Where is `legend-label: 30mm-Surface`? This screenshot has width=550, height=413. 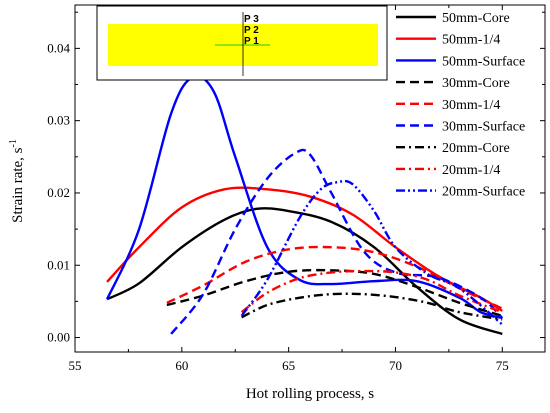
legend-label: 30mm-Surface is located at coordinates (483, 127).